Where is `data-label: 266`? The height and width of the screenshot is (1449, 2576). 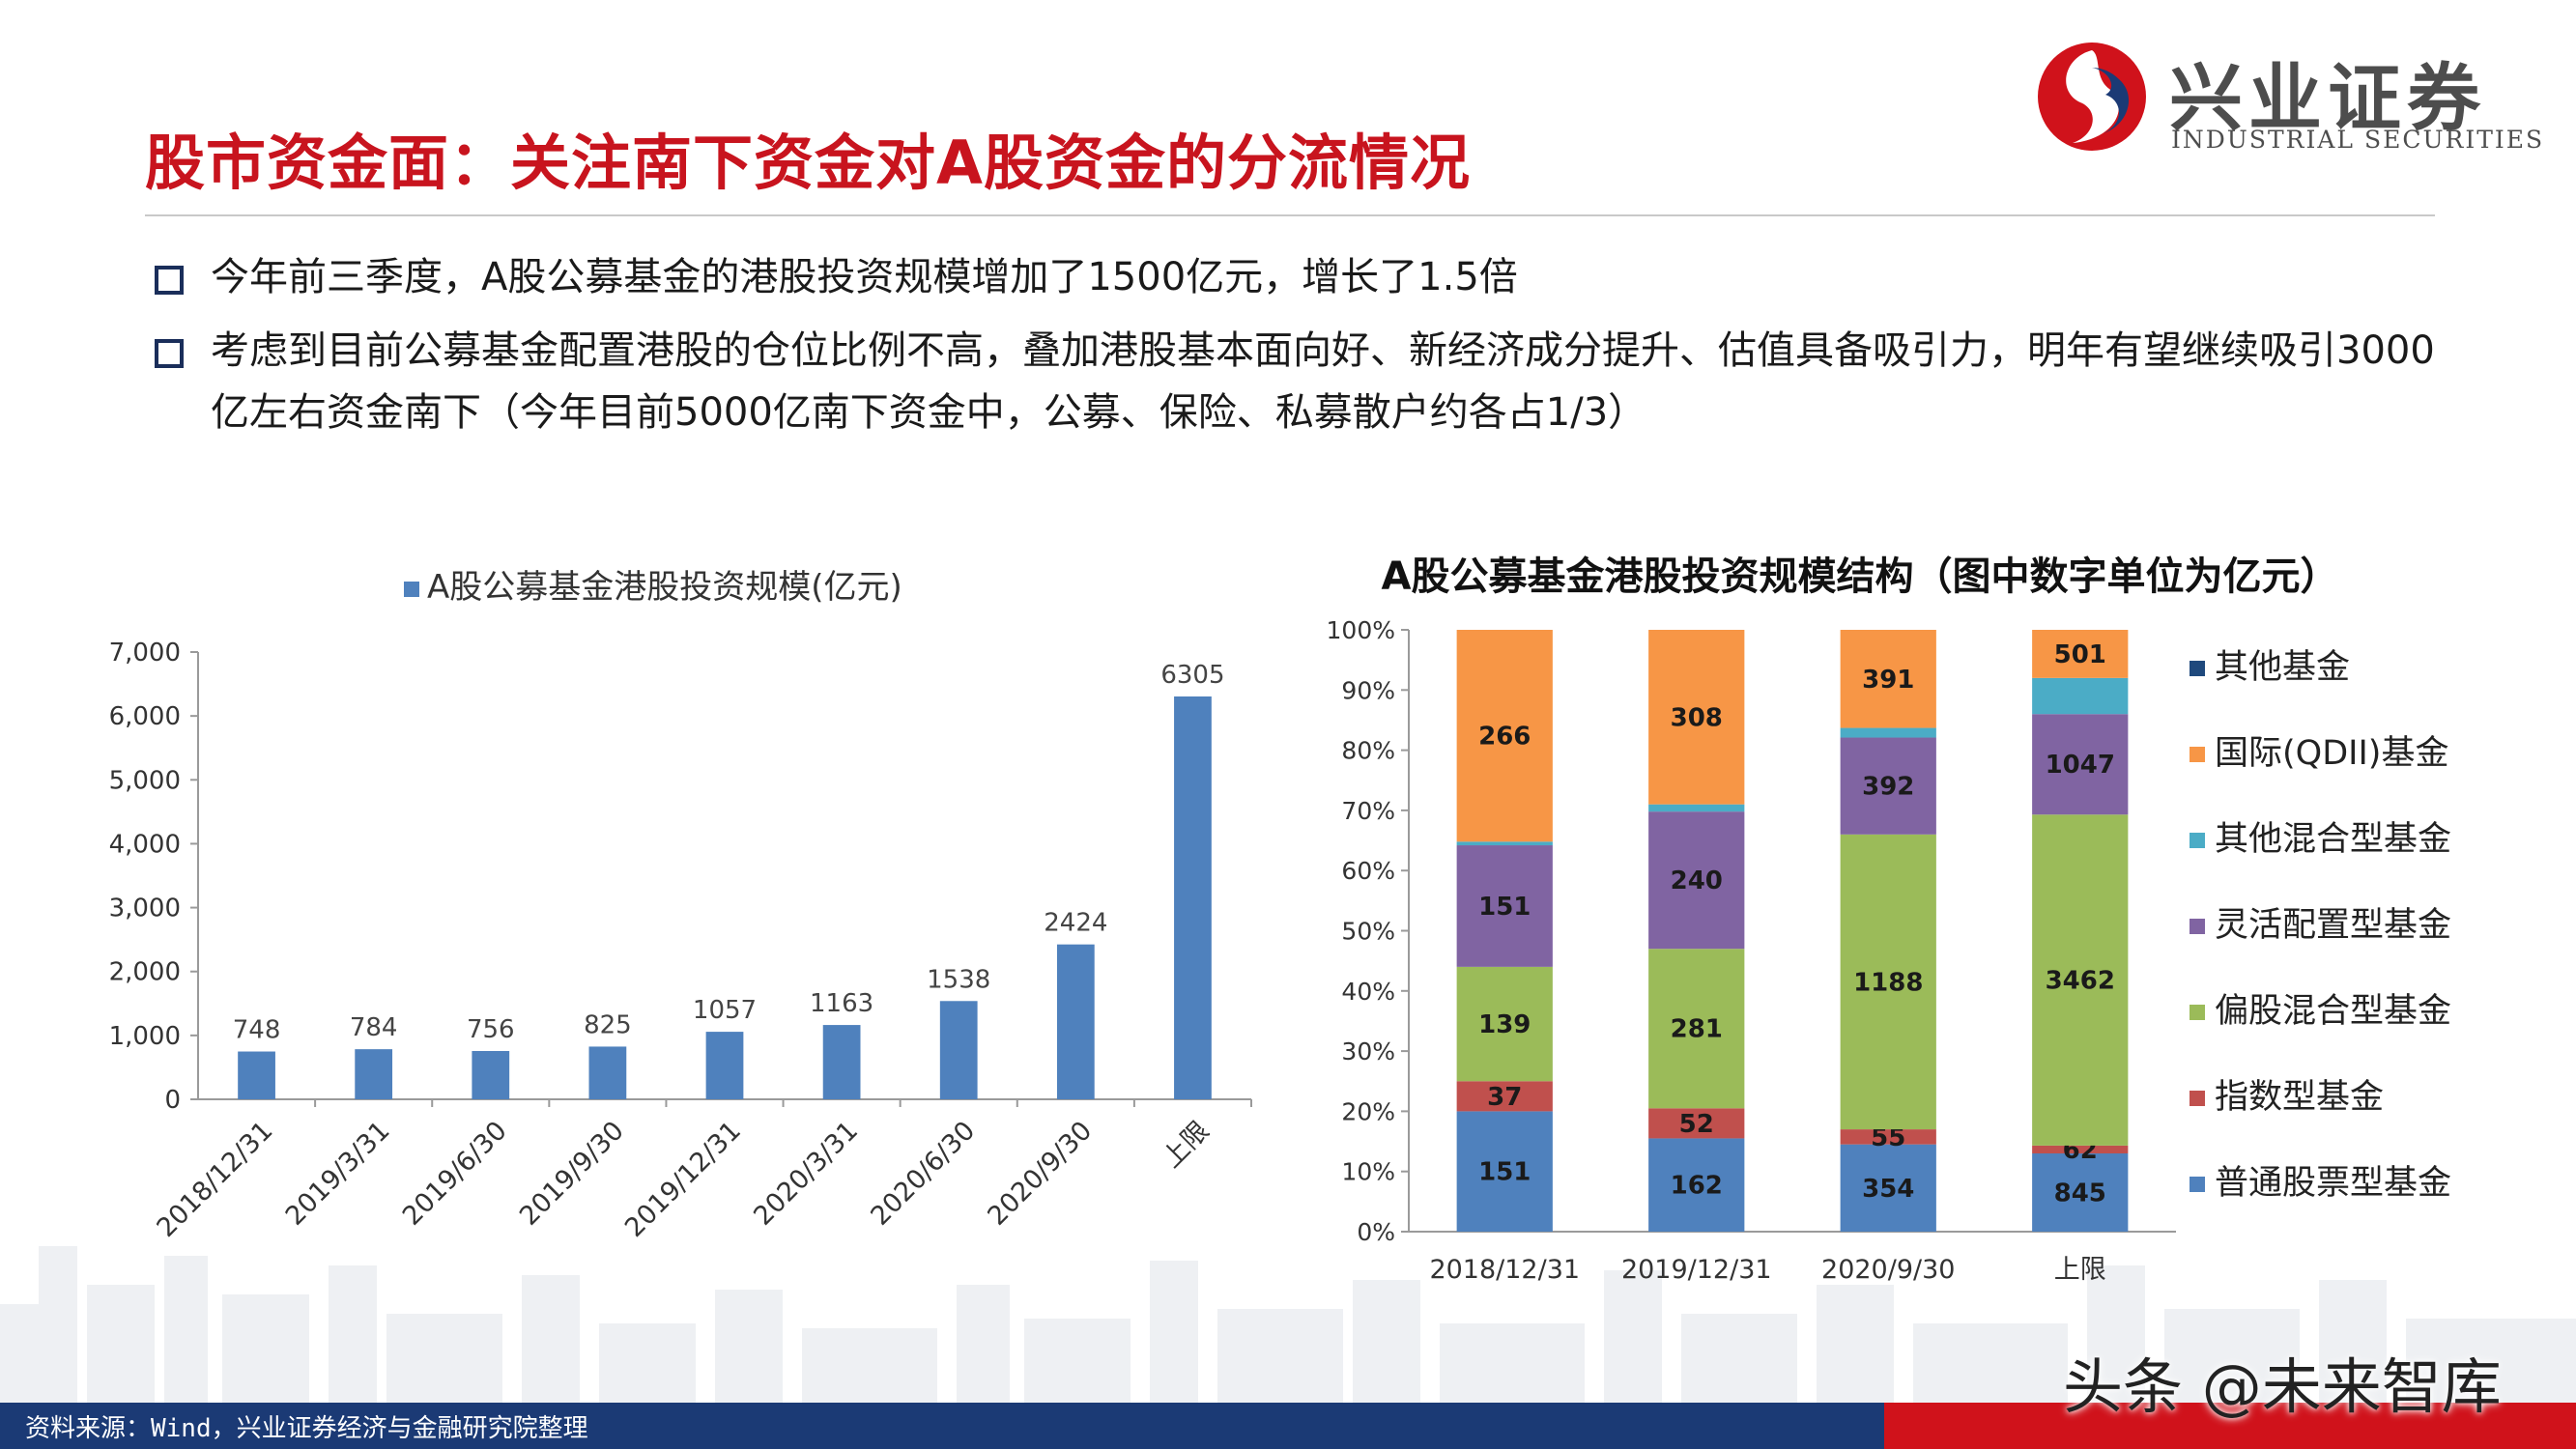 data-label: 266 is located at coordinates (1505, 737).